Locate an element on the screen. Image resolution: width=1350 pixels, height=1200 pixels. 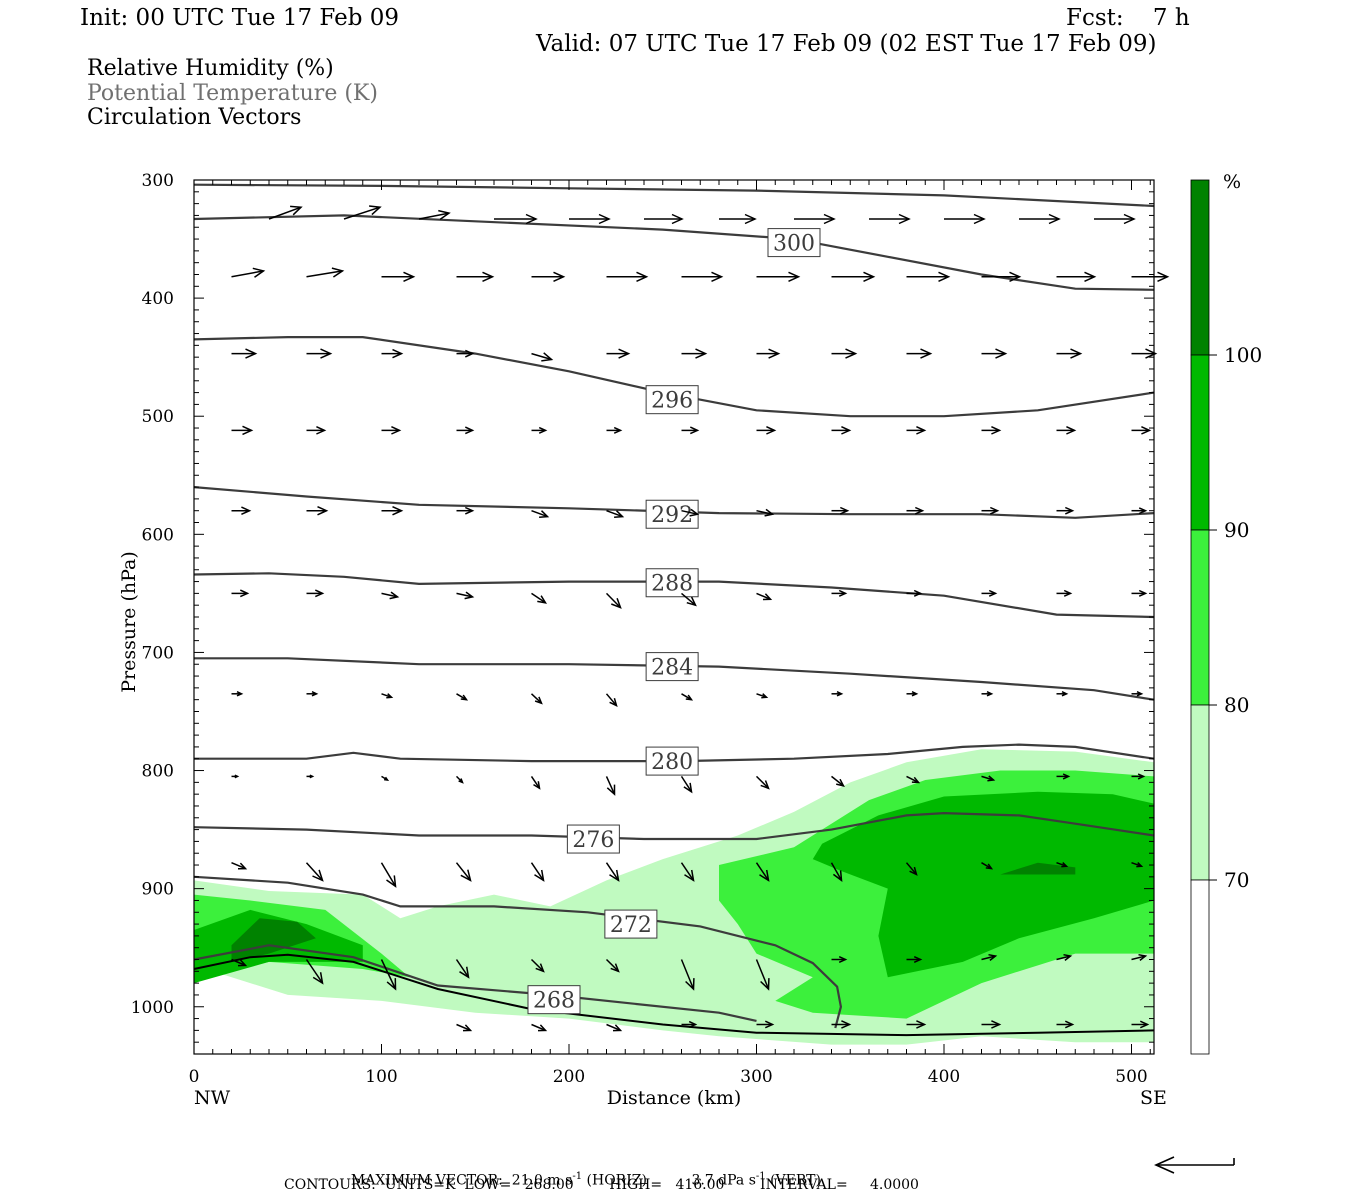
theta-label-292: 292 is located at coordinates (672, 514).